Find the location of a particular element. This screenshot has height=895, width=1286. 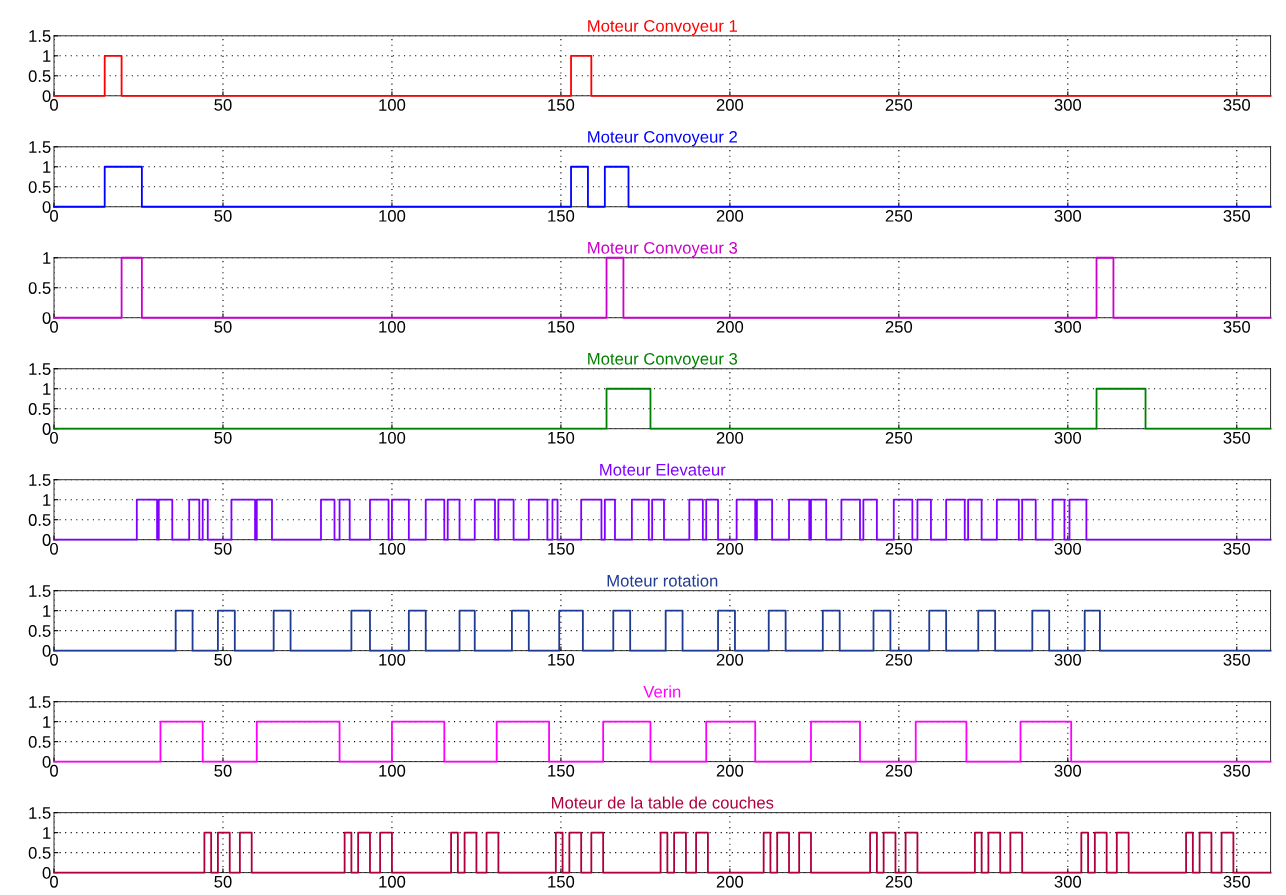

chart-title: Moteur Elevateur is located at coordinates (663, 469).